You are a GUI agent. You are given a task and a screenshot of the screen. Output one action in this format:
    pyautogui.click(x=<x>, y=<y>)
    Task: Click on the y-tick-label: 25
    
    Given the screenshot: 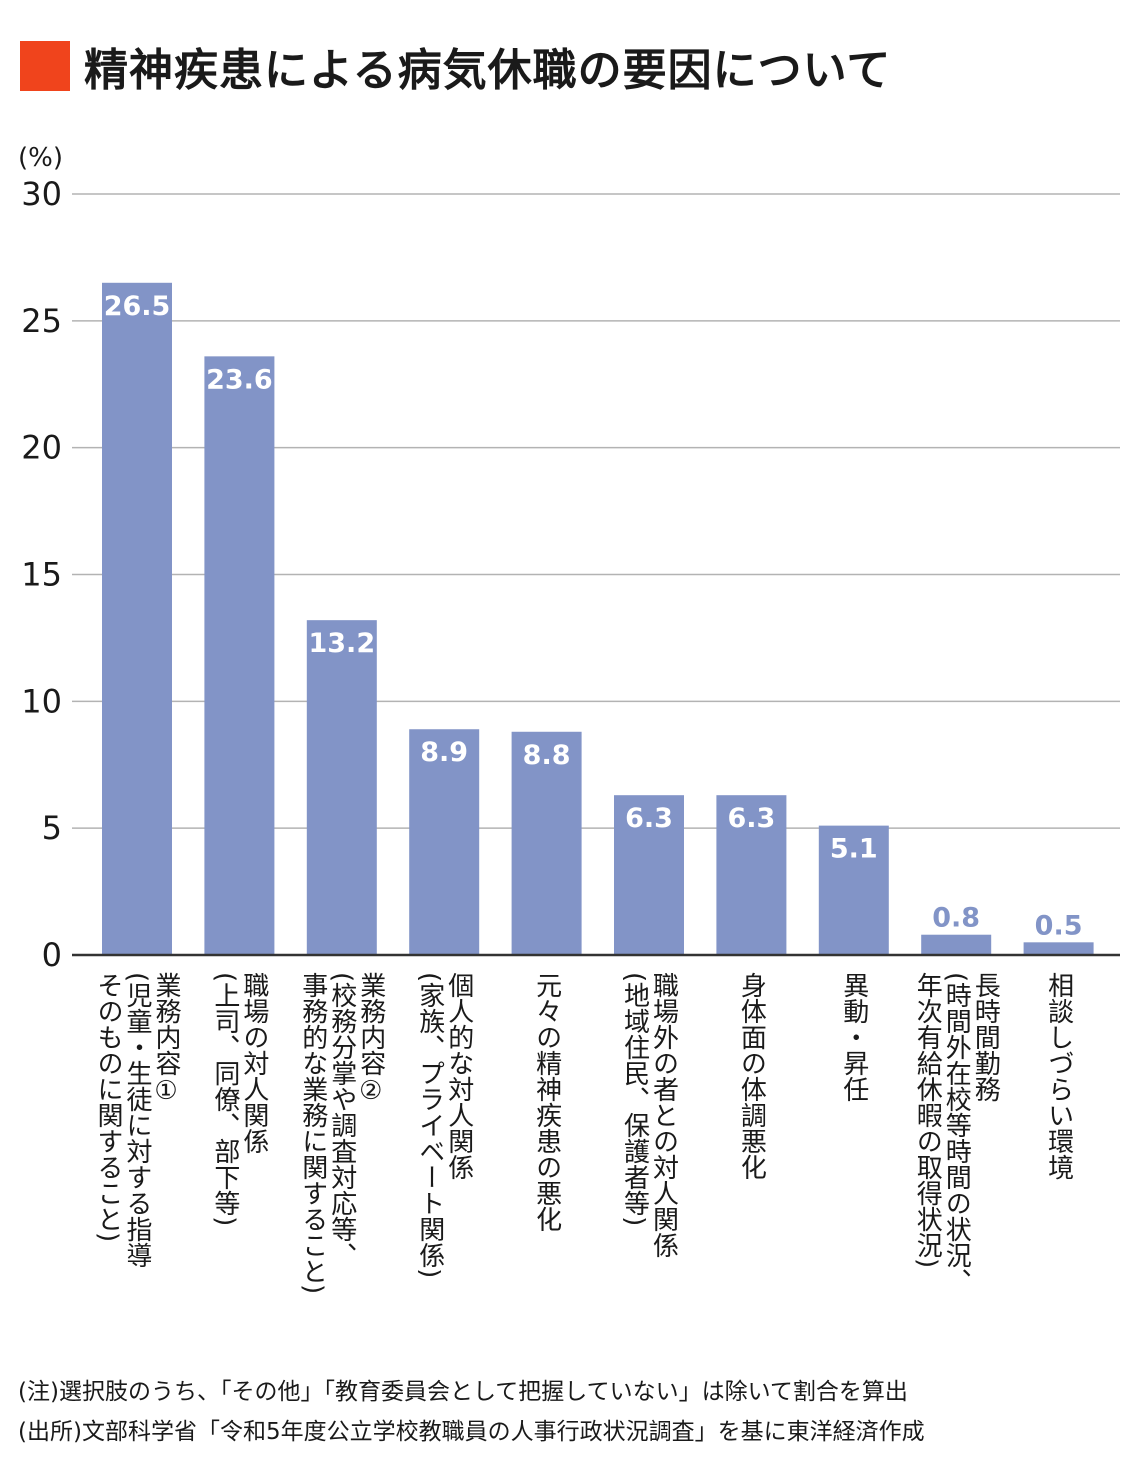 What is the action you would take?
    pyautogui.click(x=41, y=321)
    